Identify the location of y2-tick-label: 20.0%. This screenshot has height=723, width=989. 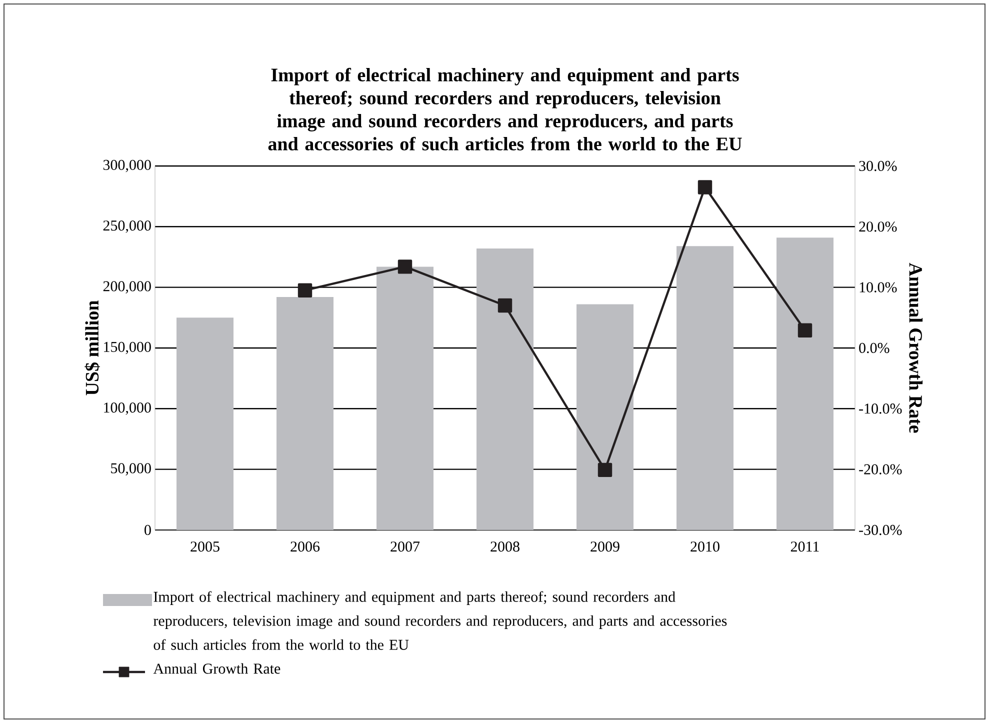
(878, 227).